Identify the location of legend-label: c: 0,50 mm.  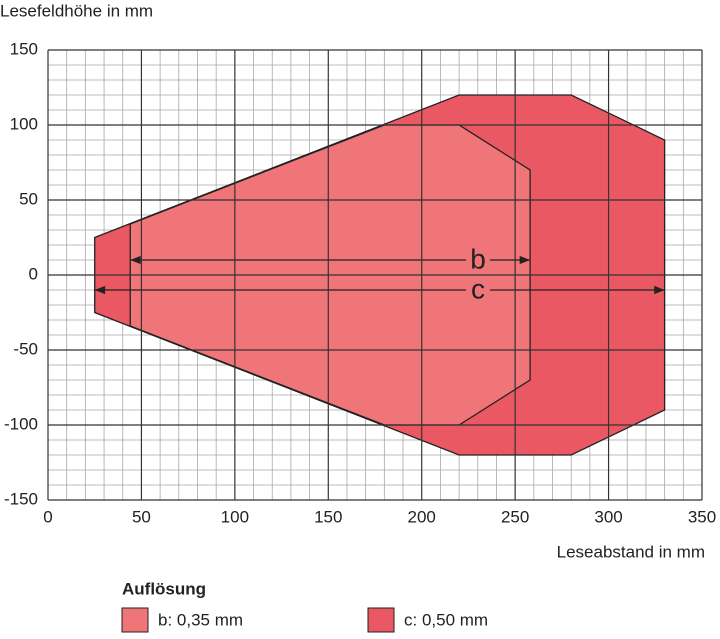
(446, 619).